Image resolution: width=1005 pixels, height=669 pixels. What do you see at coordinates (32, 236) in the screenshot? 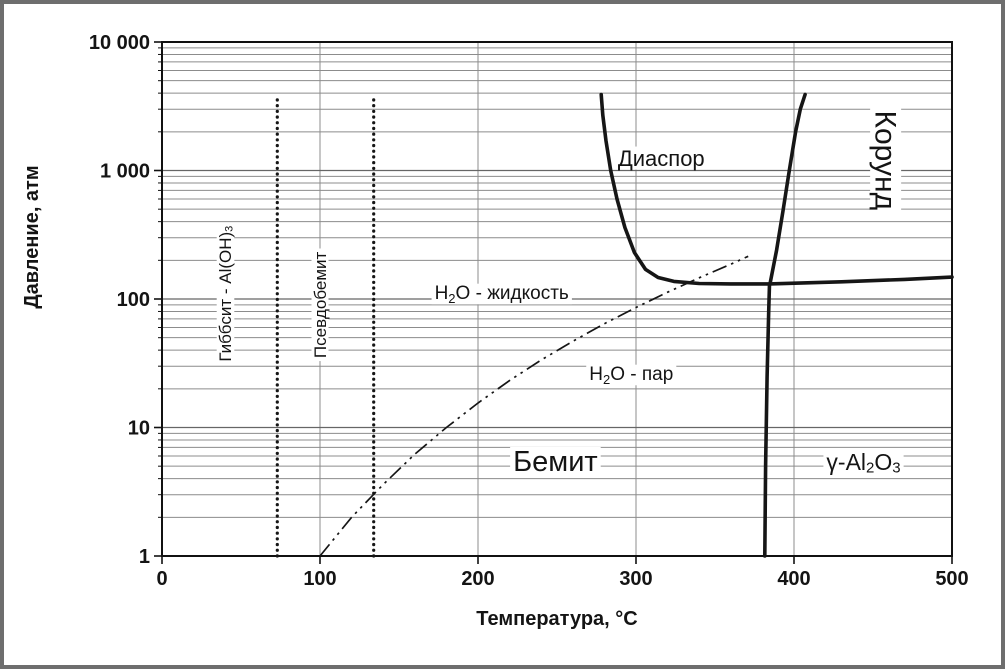
I see `y-axis-title: Давление, атм` at bounding box center [32, 236].